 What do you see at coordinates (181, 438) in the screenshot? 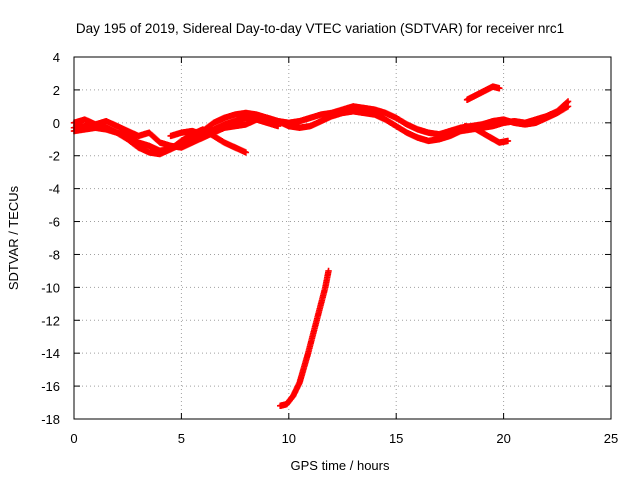
I see `x-tick-label: 5` at bounding box center [181, 438].